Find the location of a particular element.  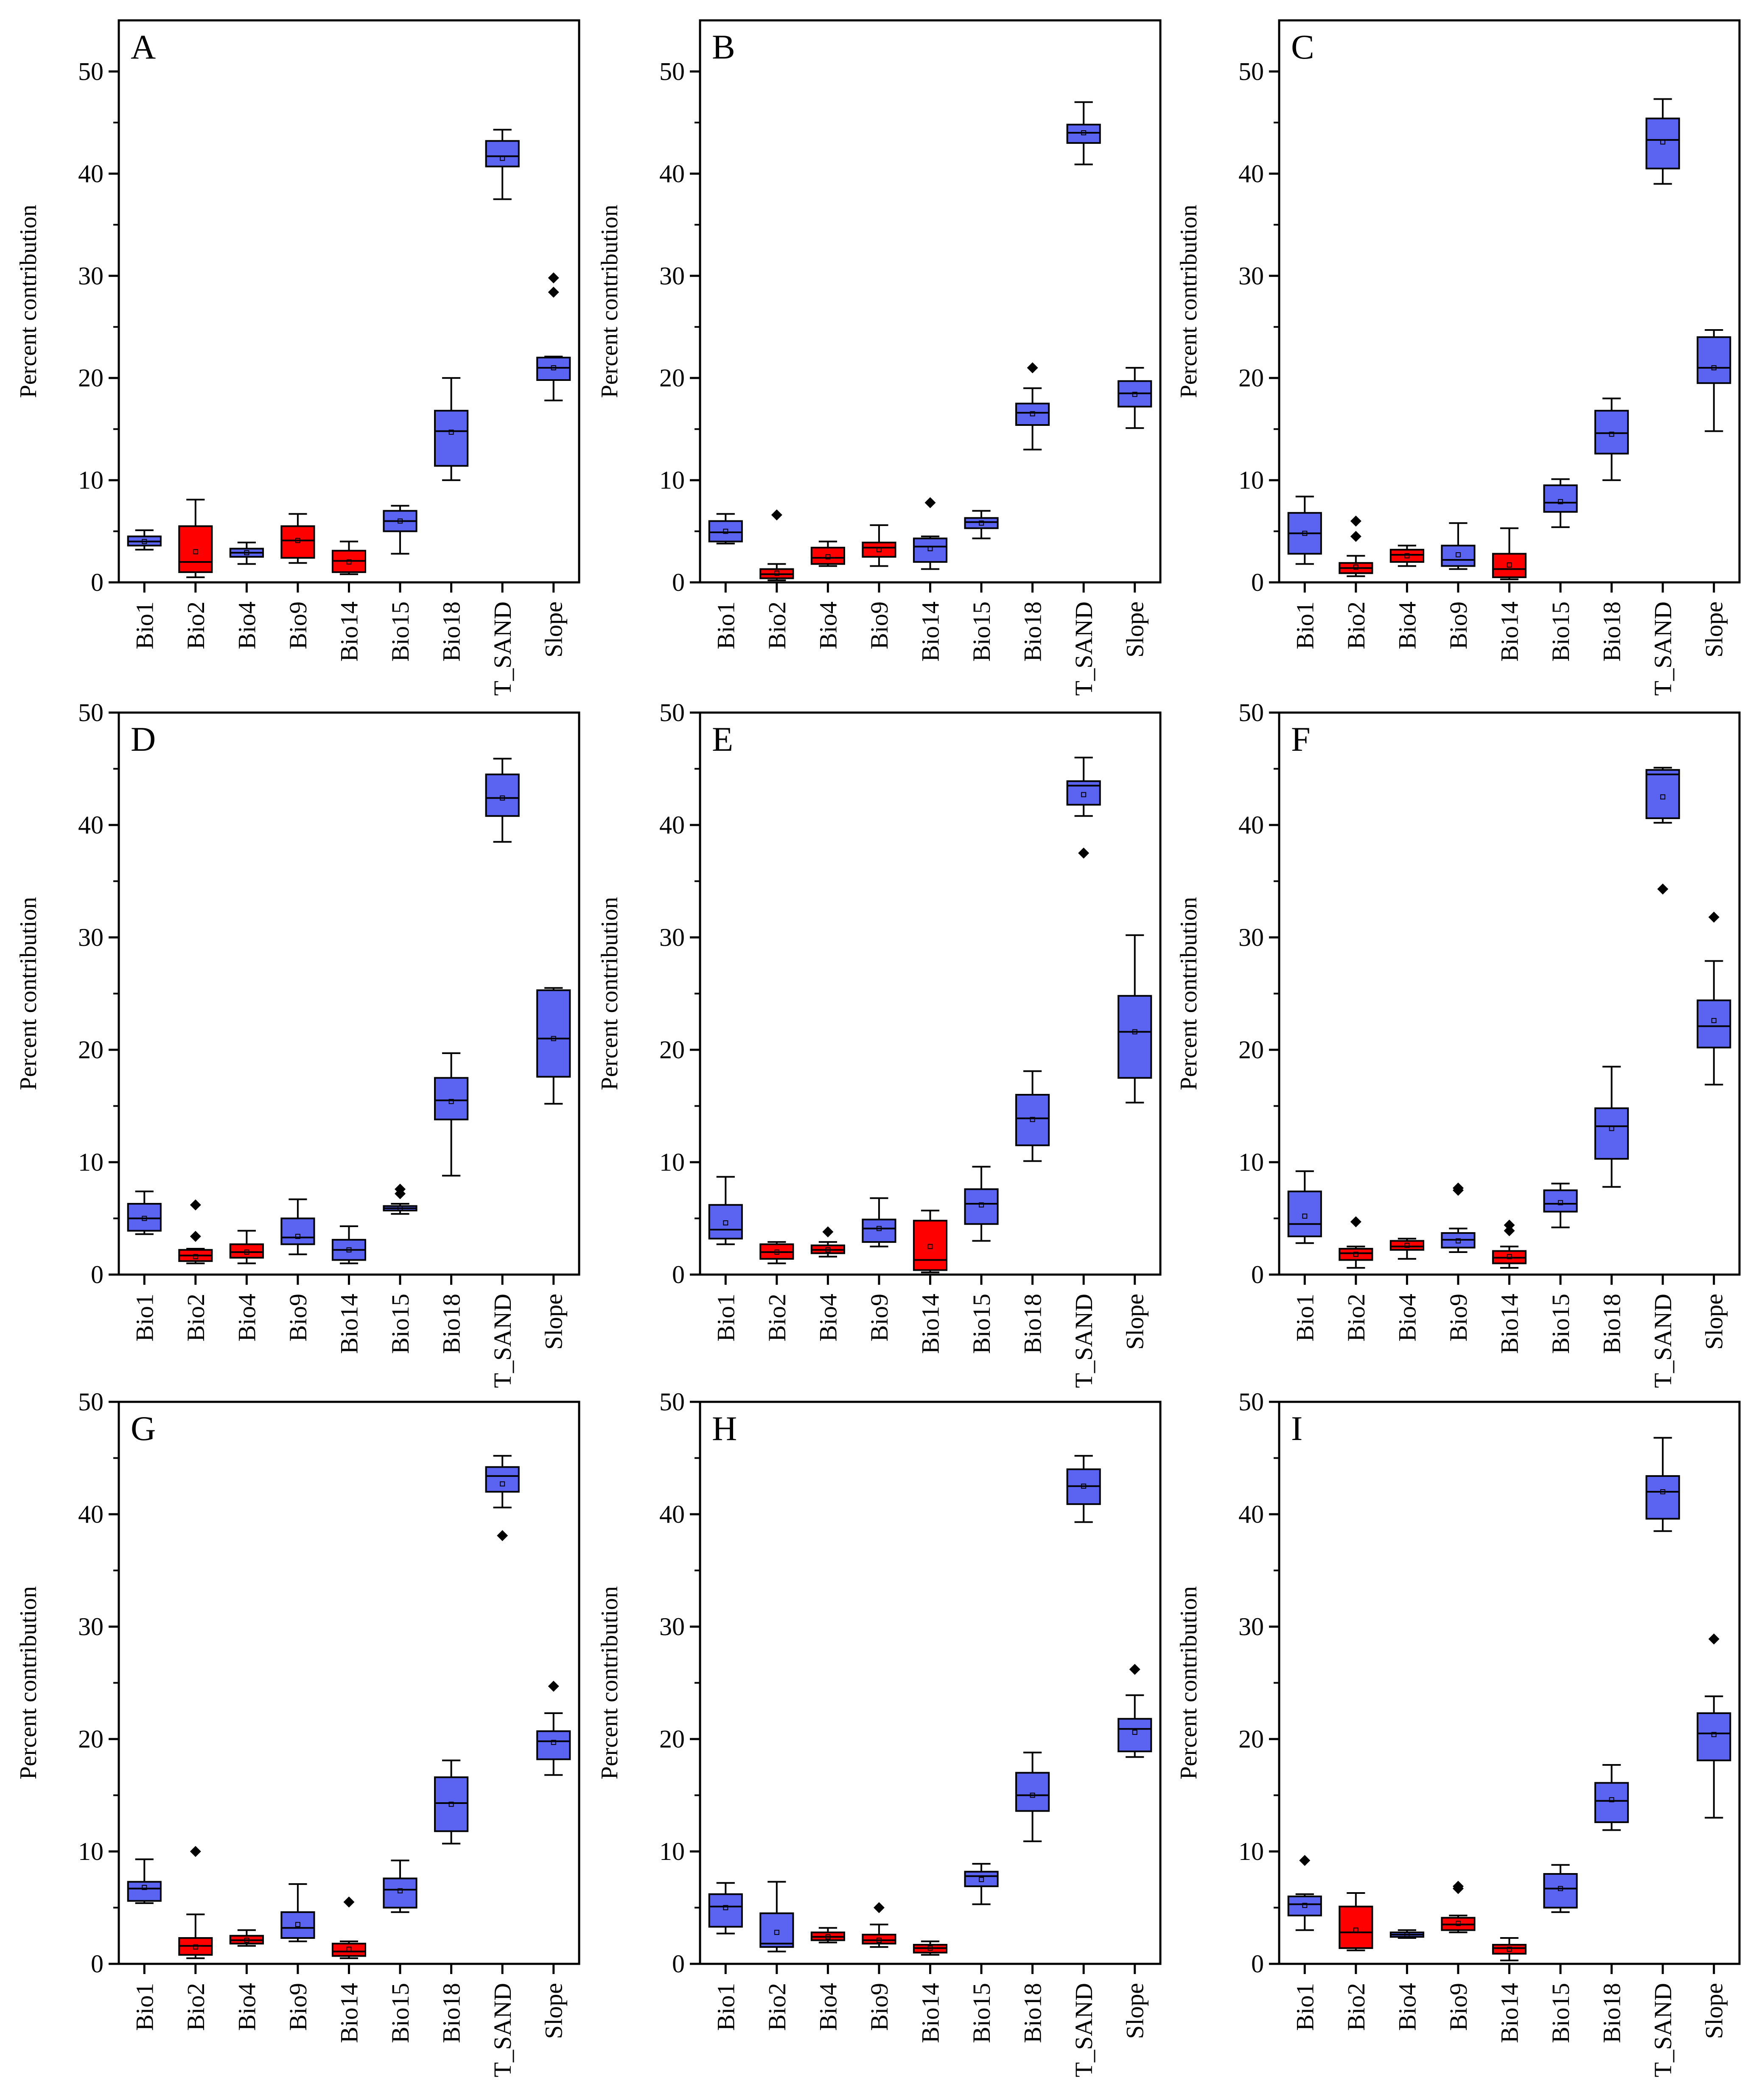

box-Bio9 is located at coordinates (1458, 1907).